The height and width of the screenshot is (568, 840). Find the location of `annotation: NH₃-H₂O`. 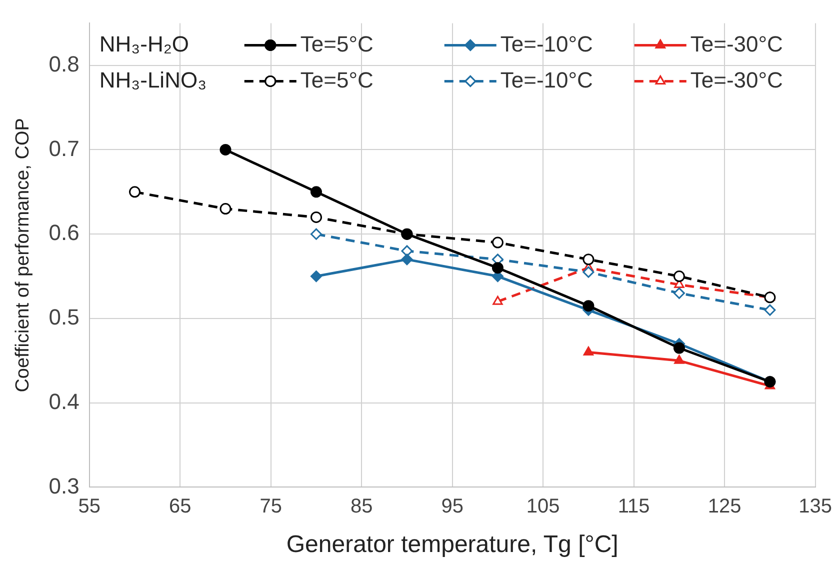

annotation: NH₃-H₂O is located at coordinates (144, 43).